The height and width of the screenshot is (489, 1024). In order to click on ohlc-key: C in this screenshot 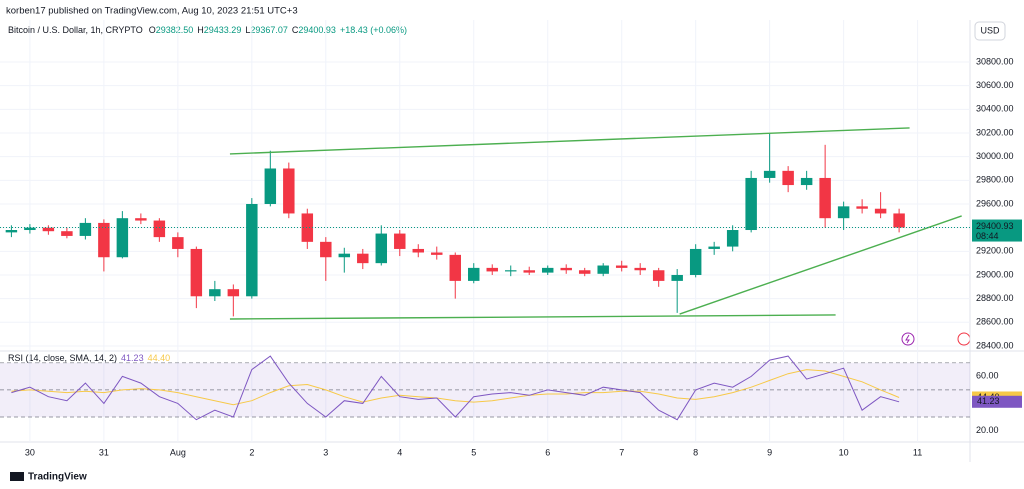, I will do `click(295, 30)`.